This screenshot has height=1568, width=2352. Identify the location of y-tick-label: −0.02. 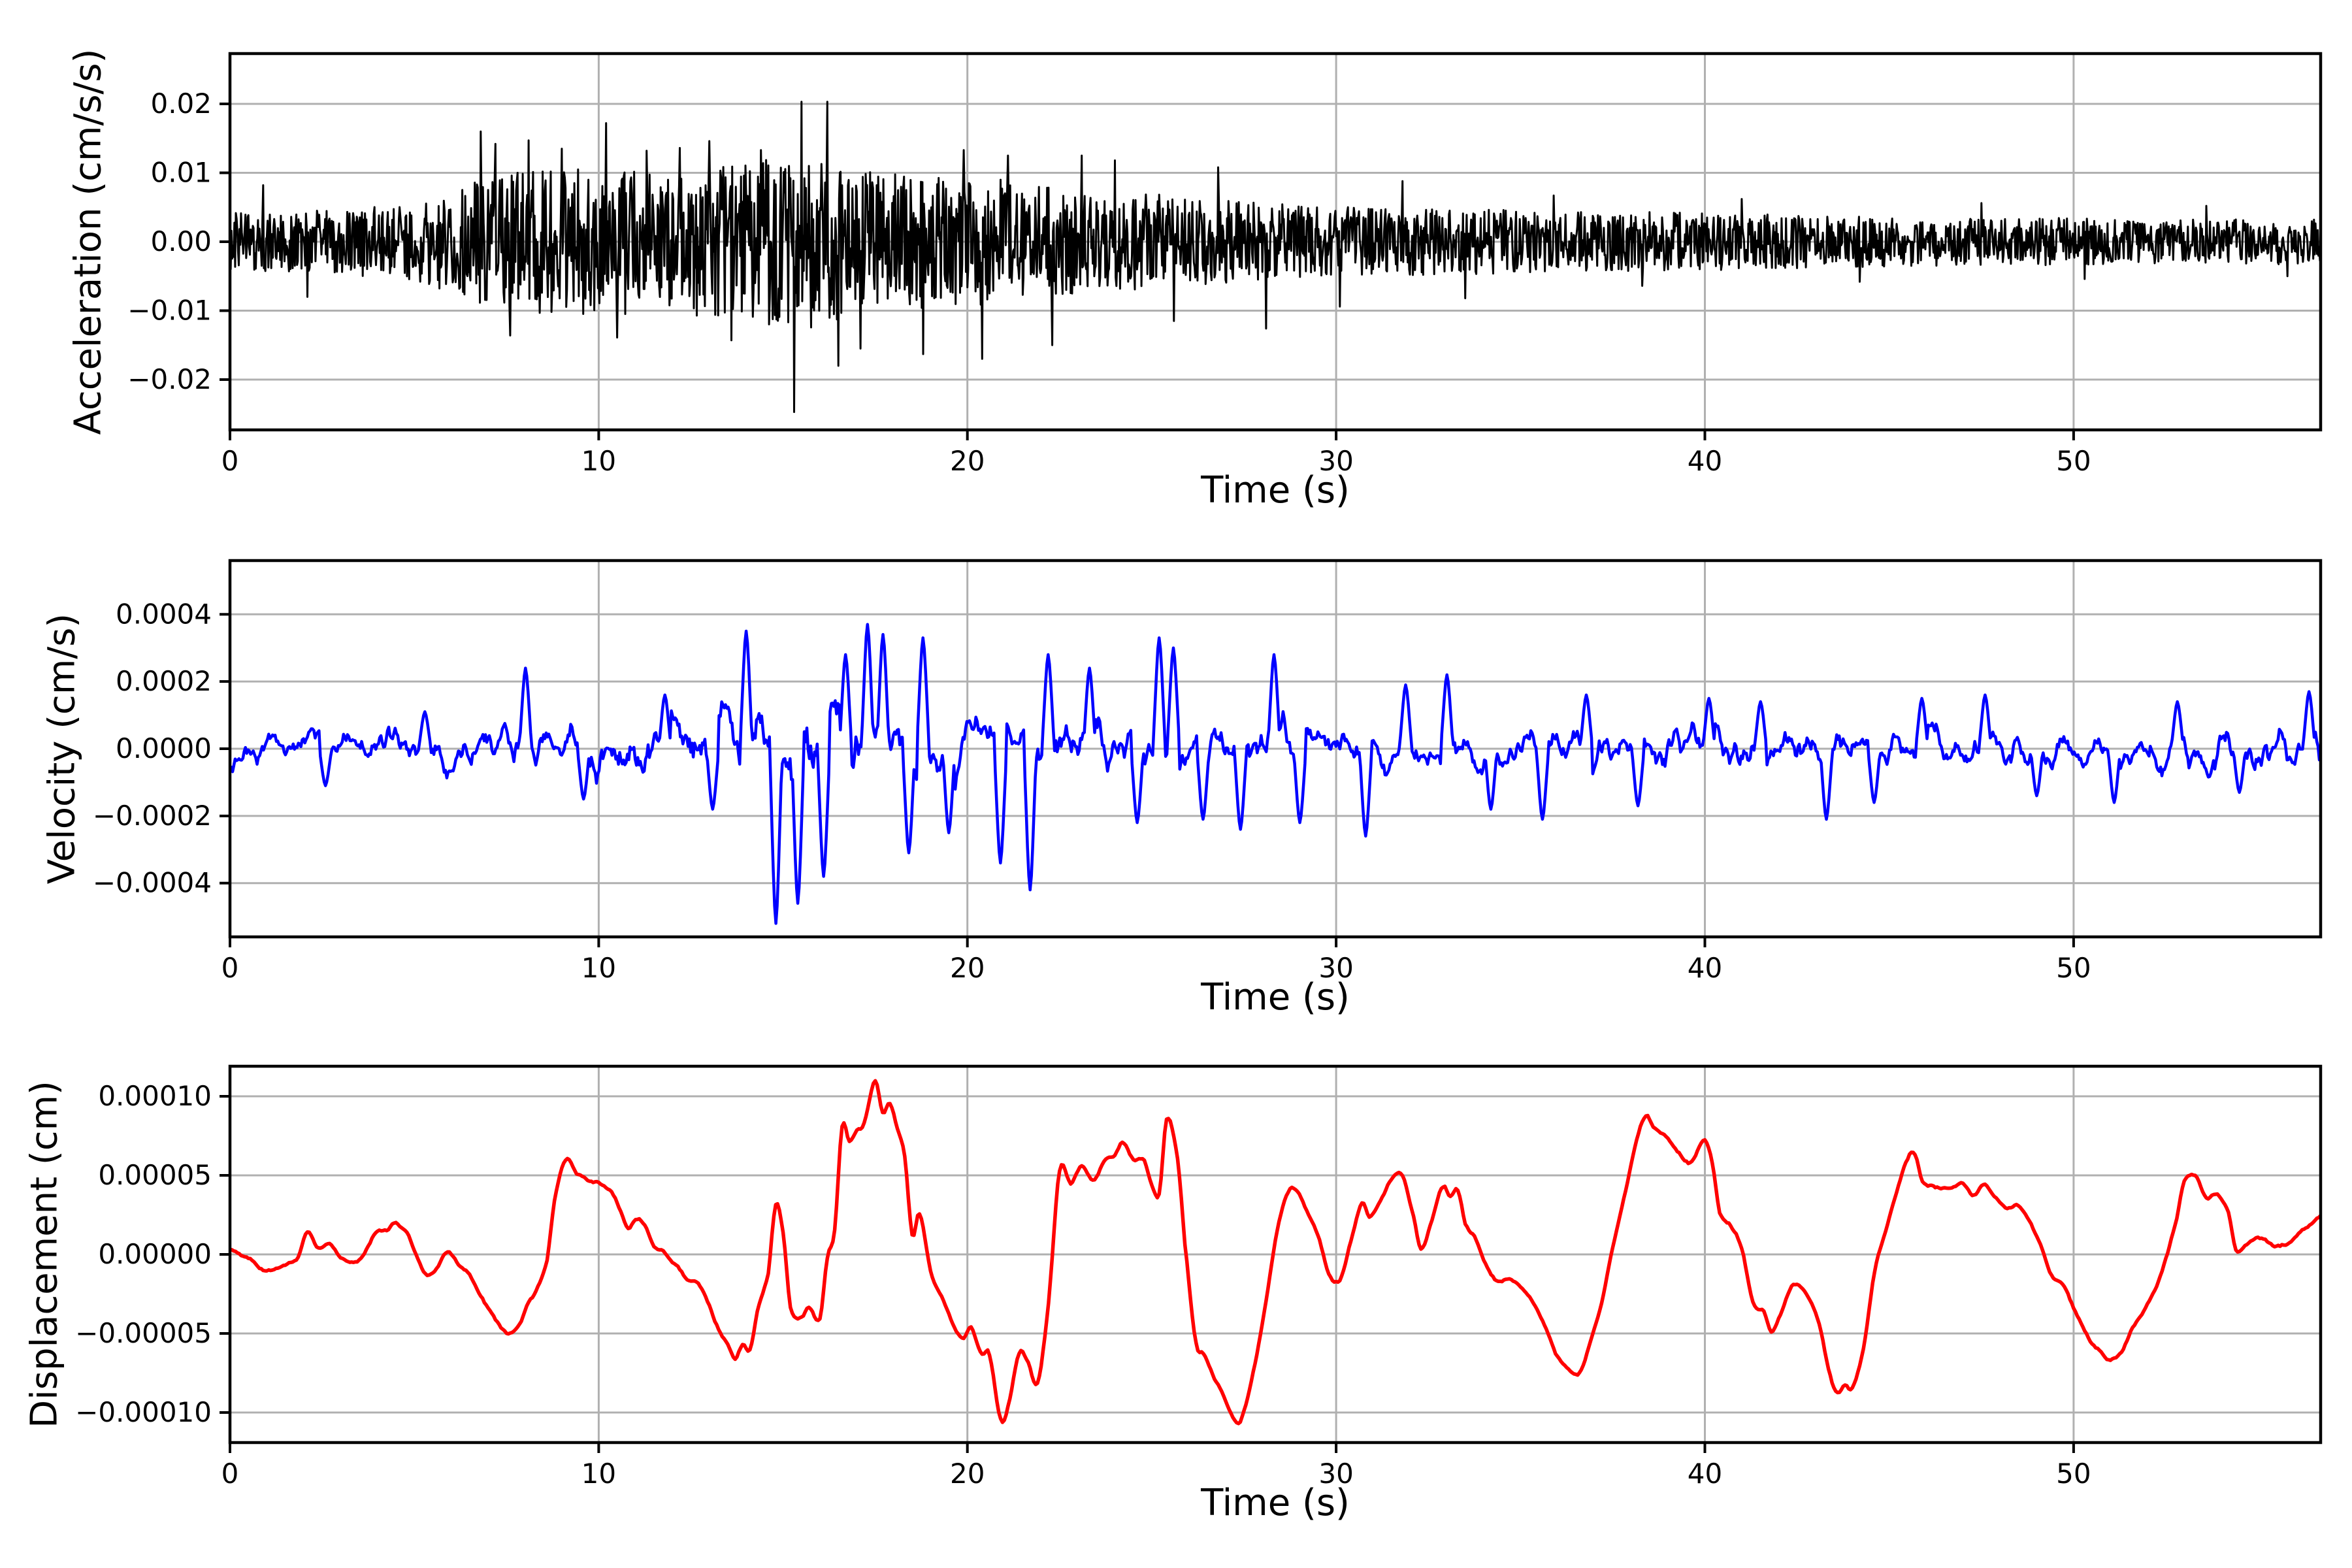
(169, 379).